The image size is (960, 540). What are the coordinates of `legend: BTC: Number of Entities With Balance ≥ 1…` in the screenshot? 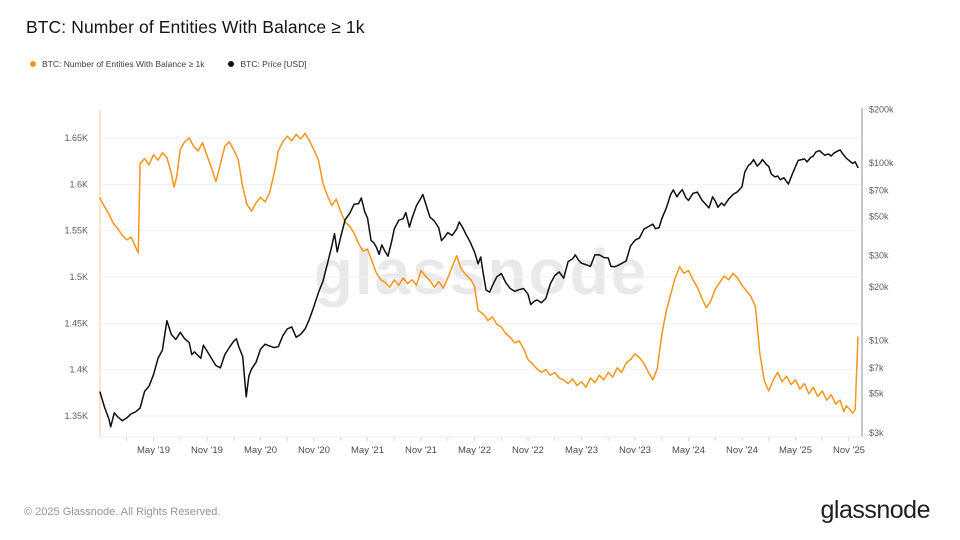 It's located at (168, 64).